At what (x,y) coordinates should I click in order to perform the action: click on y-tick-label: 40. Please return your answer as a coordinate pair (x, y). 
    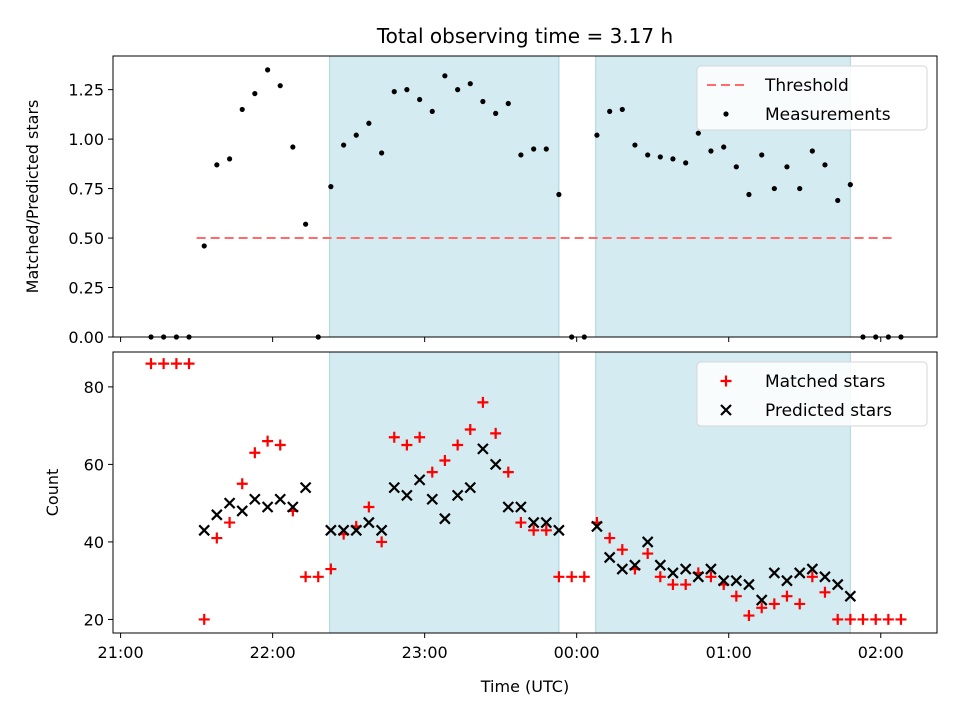
    Looking at the image, I should click on (94, 542).